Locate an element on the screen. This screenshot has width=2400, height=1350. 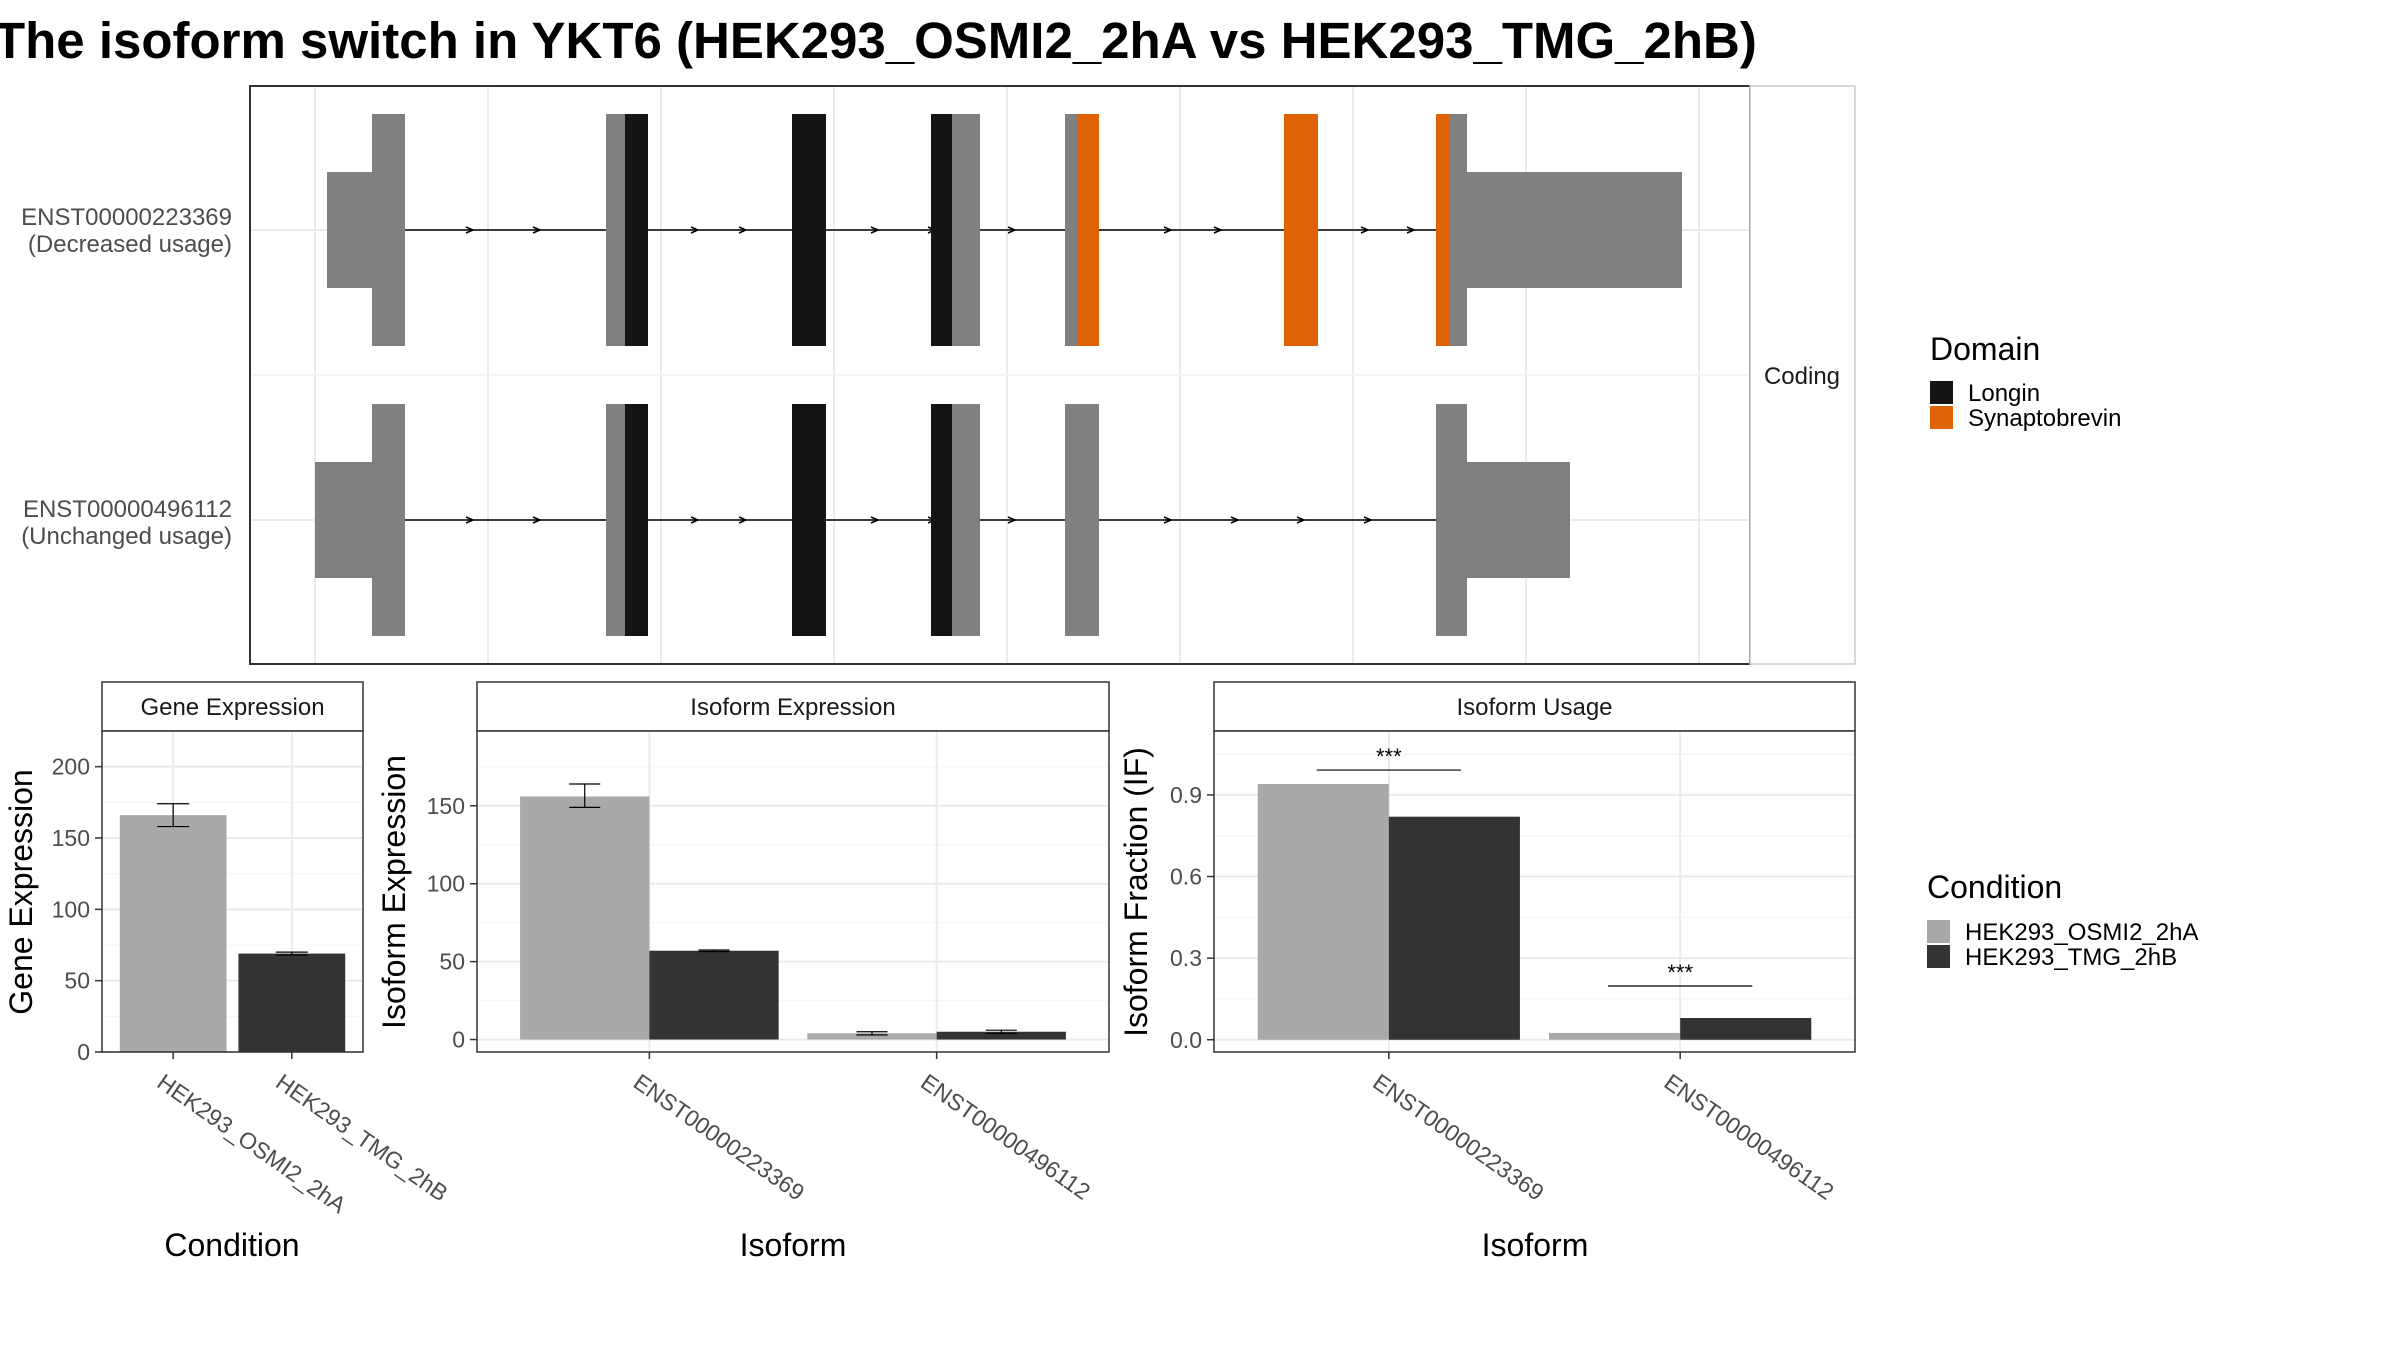
y-tick-label: 0.9 is located at coordinates (1186, 795).